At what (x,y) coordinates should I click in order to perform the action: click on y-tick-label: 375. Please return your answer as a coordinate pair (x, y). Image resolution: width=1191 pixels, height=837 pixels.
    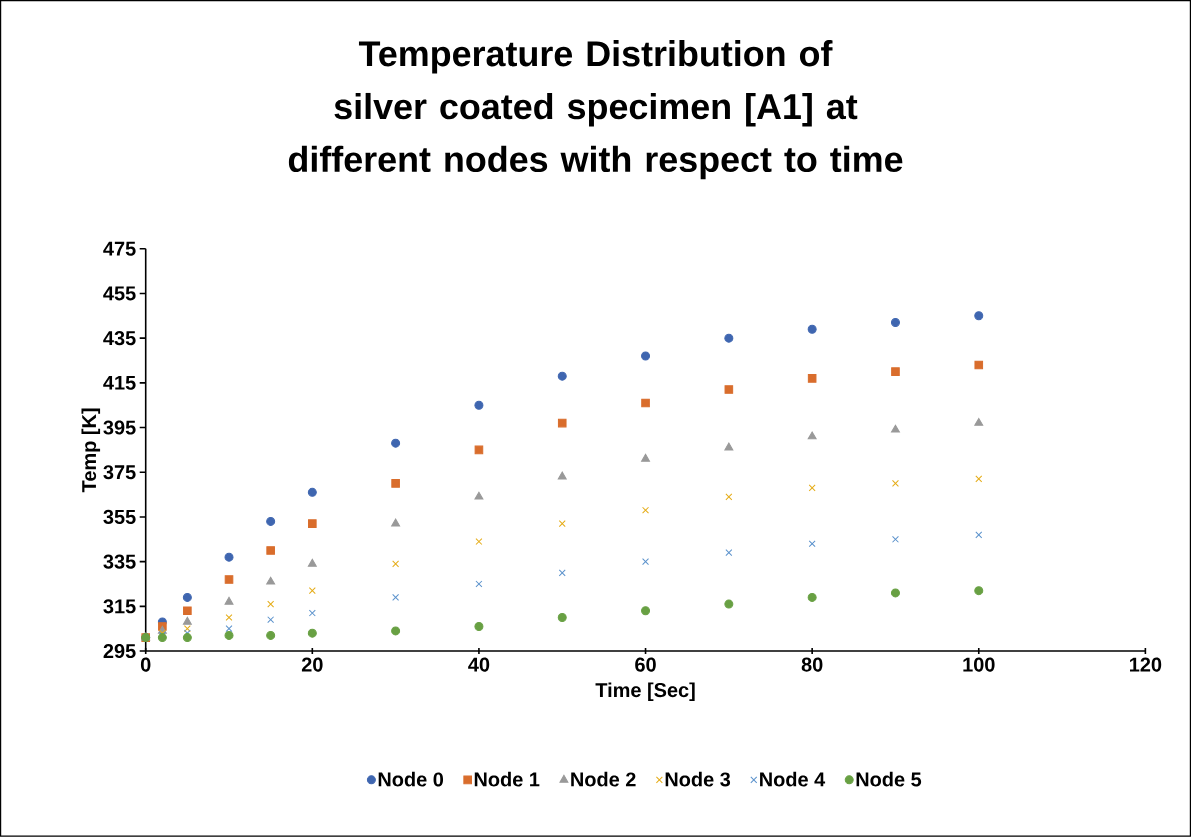
    Looking at the image, I should click on (119, 472).